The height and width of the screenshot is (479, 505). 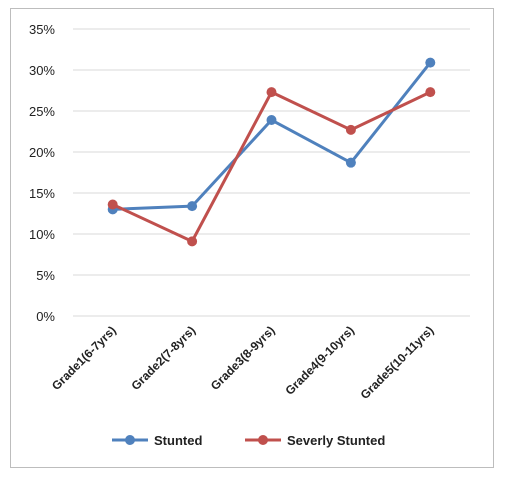 I want to click on legend-label: Stunted, so click(x=178, y=440).